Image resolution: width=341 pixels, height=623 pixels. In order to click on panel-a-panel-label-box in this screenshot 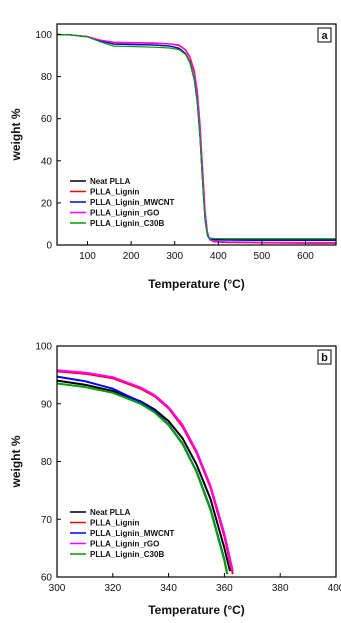, I will do `click(324, 35)`.